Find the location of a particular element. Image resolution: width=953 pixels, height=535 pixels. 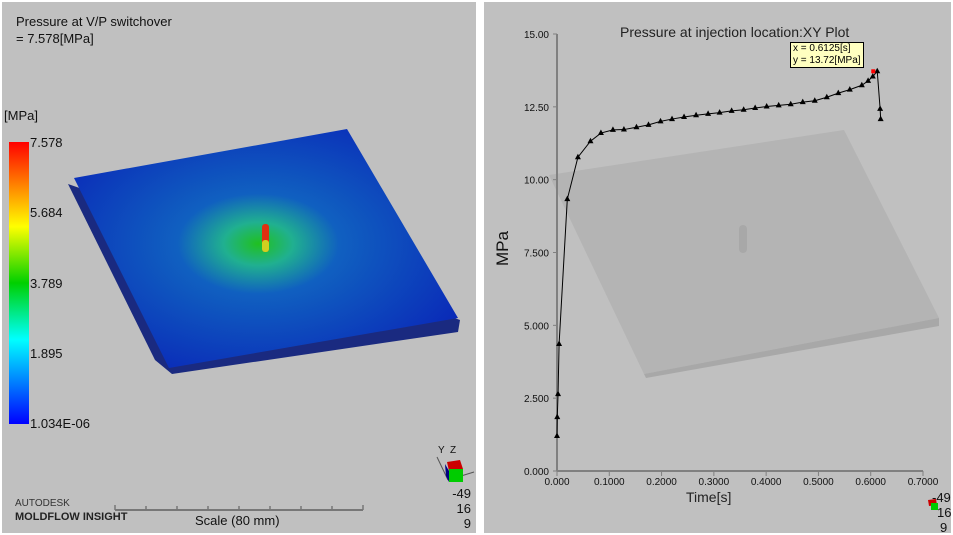

data-point-tooltip: x = 0.6125[s] y = 13.72[MPa] is located at coordinates (827, 55).